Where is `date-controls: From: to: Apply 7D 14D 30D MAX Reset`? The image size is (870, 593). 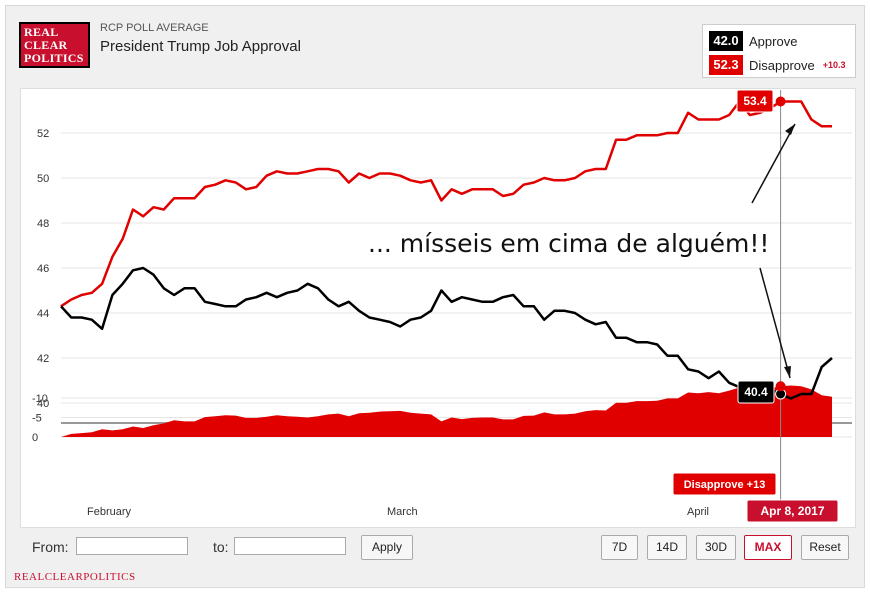
date-controls: From: to: Apply 7D 14D 30D MAX Reset is located at coordinates (438, 548).